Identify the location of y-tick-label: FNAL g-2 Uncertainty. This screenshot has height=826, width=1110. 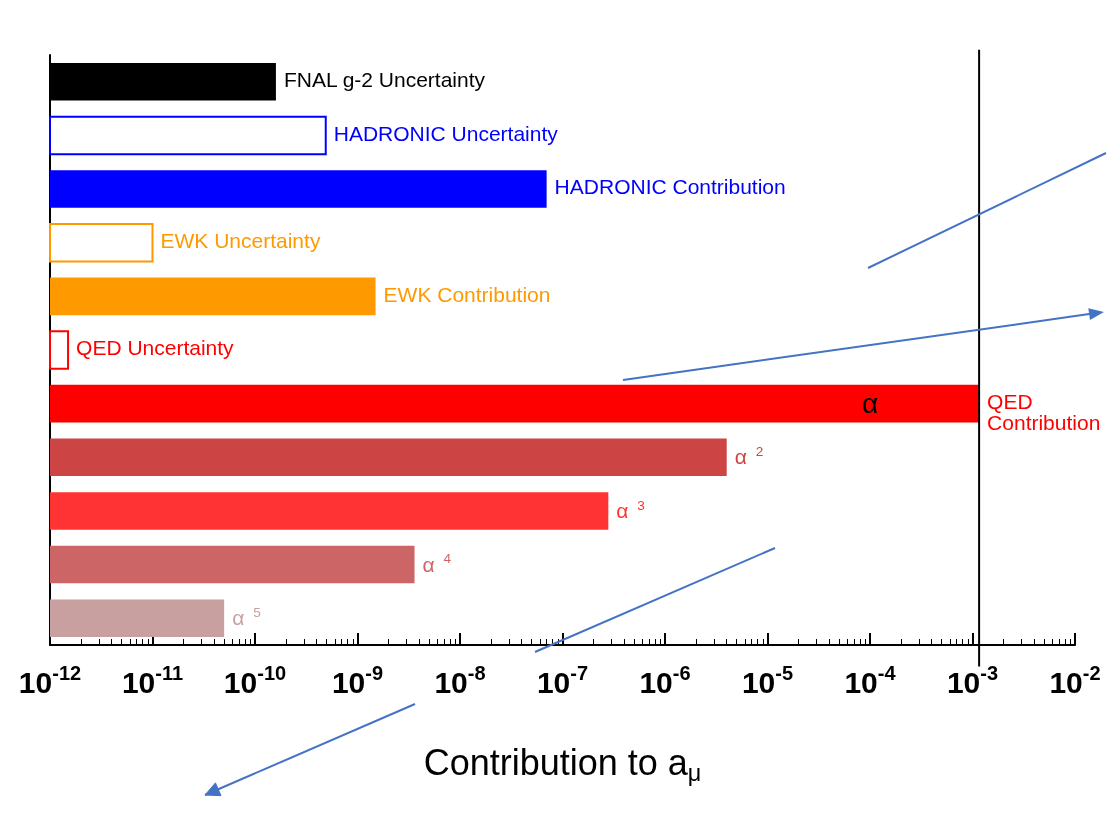
(384, 80).